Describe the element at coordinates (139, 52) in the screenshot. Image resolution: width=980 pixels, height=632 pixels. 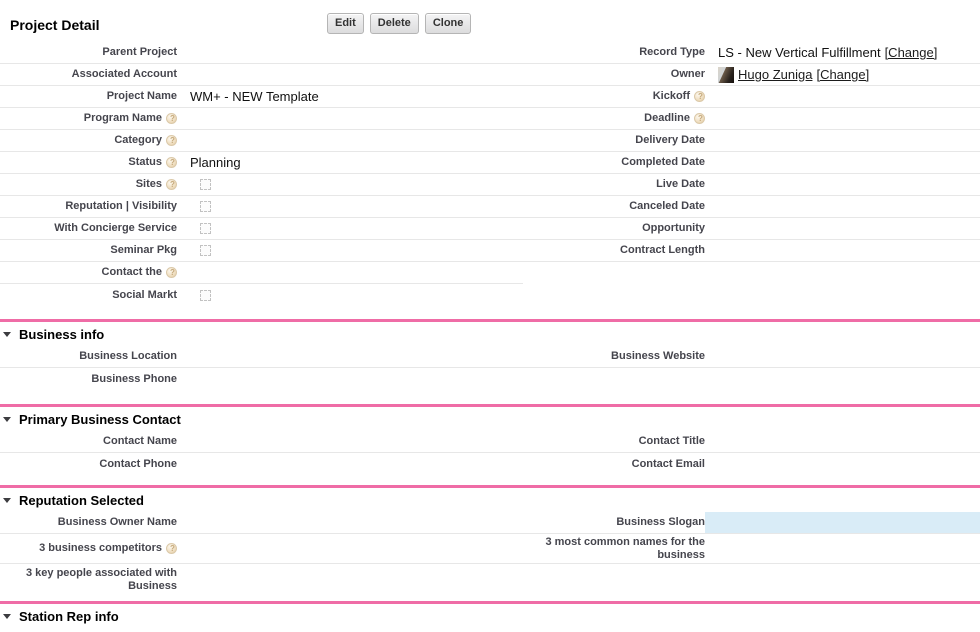
I see `label-text: Parent Project` at that location.